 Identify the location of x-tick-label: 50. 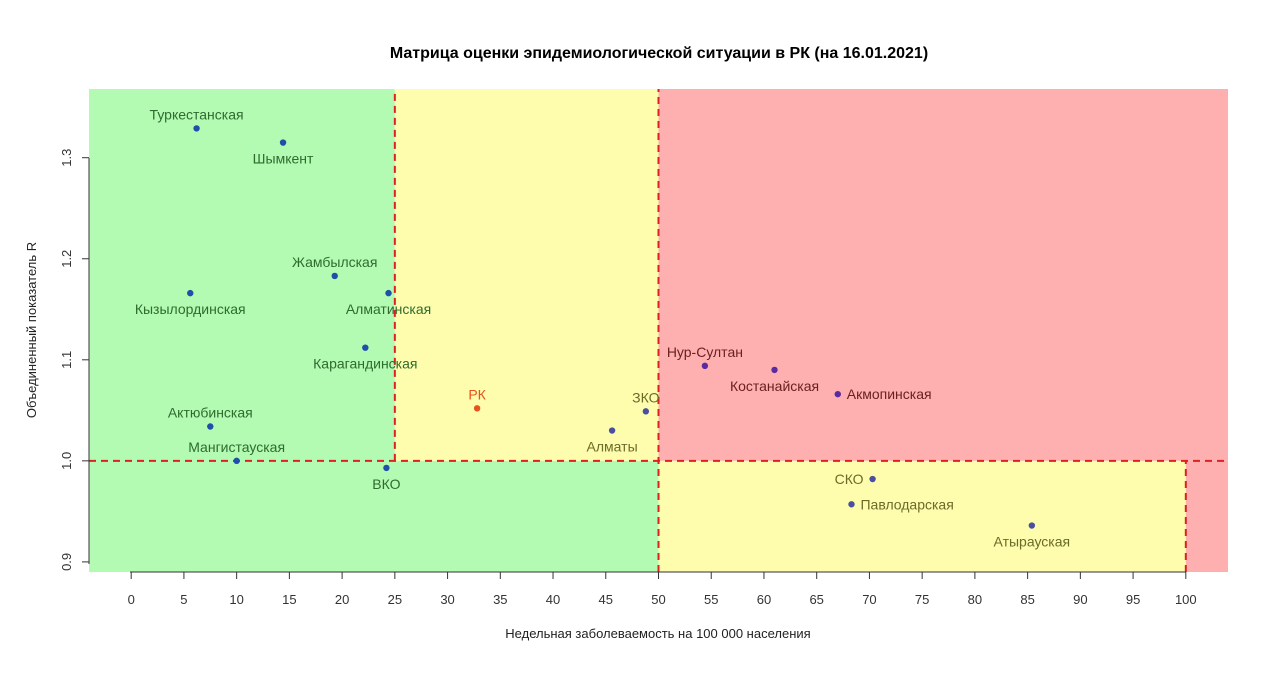
(658, 599).